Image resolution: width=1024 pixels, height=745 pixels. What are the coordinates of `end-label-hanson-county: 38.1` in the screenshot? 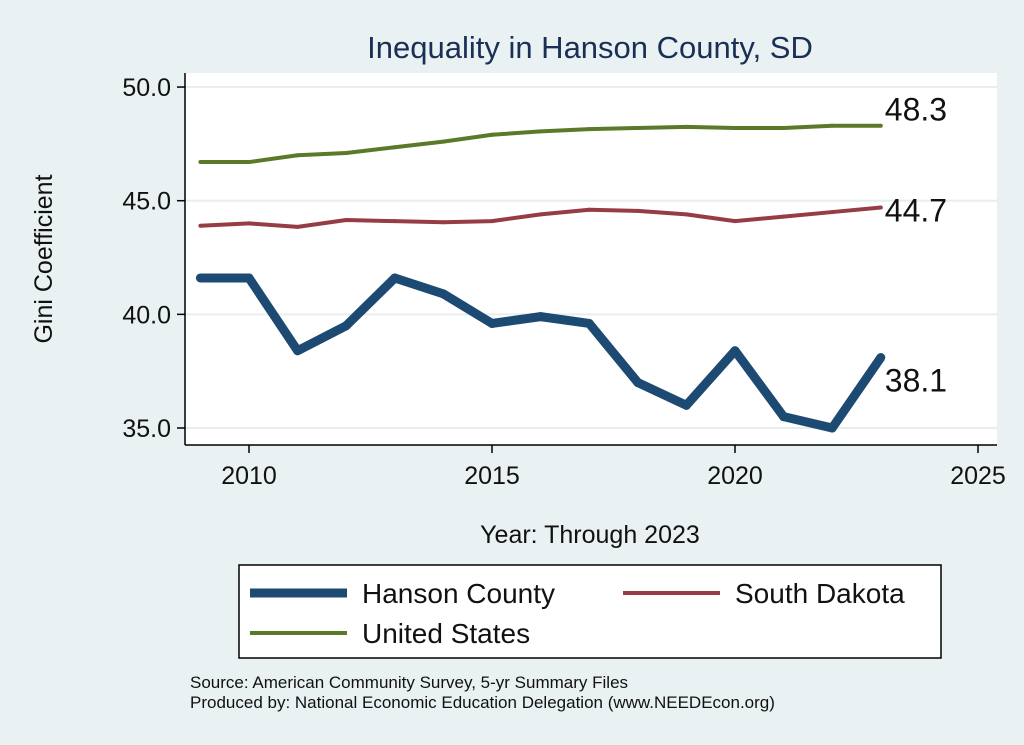 It's located at (916, 381).